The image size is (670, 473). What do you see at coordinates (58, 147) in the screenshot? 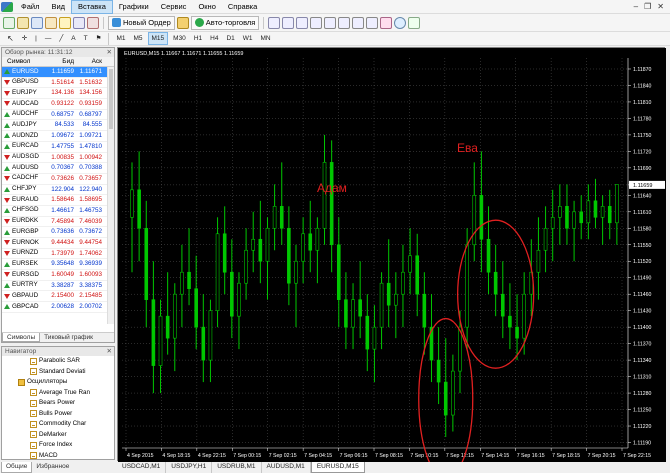
I see `table-row: EURCAD 1.47755 1.47810` at bounding box center [58, 147].